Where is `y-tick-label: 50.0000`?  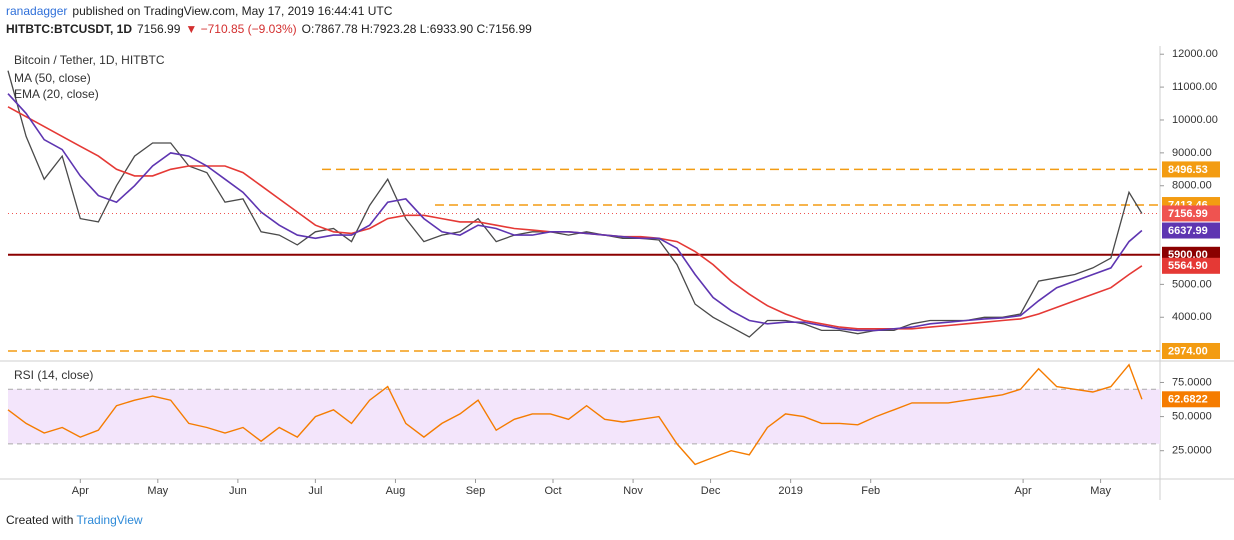
y-tick-label: 50.0000 is located at coordinates (1192, 416).